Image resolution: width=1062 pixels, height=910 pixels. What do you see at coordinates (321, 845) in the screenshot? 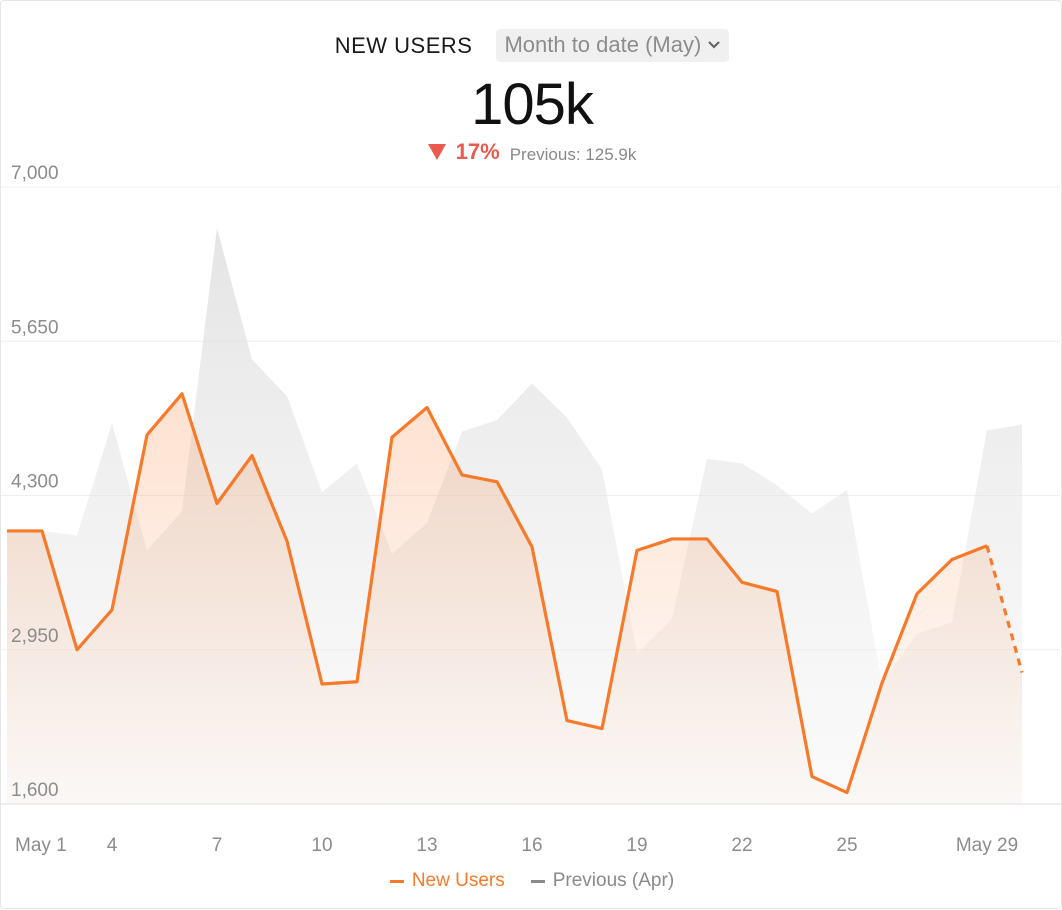
I see `x-tick-label: 10` at bounding box center [321, 845].